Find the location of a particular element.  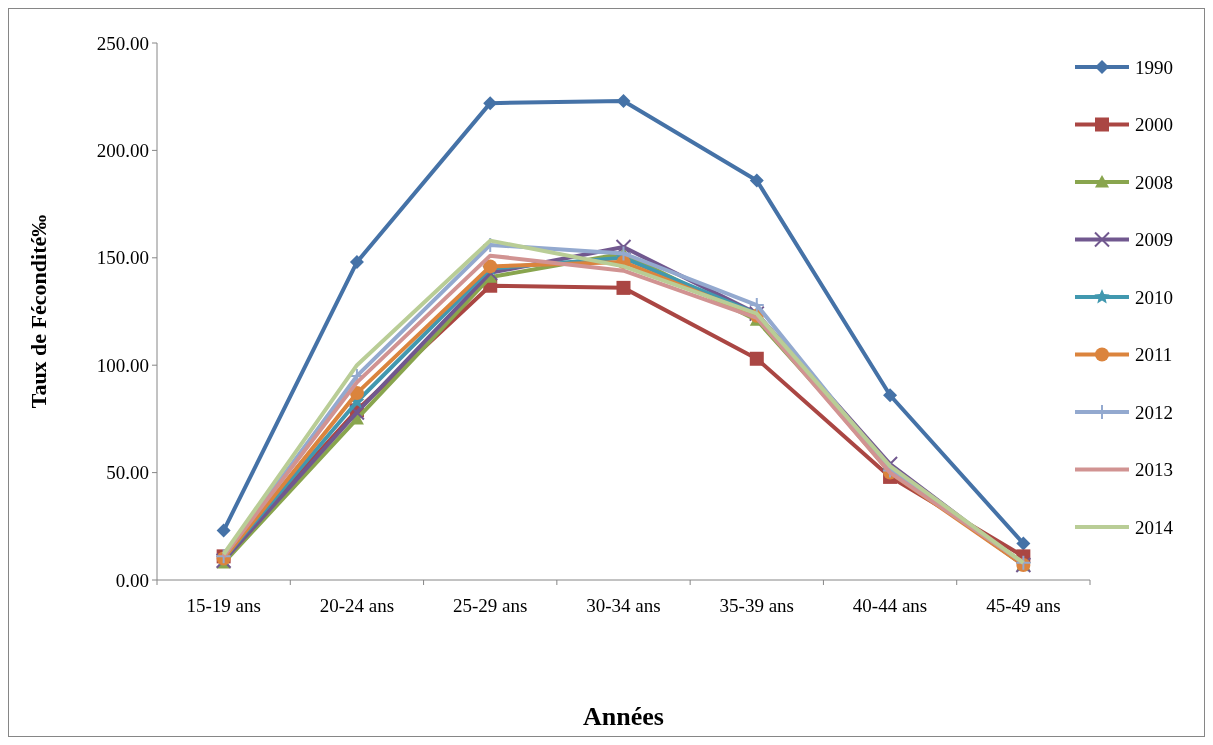

legend-label: 2009 is located at coordinates (1154, 240).